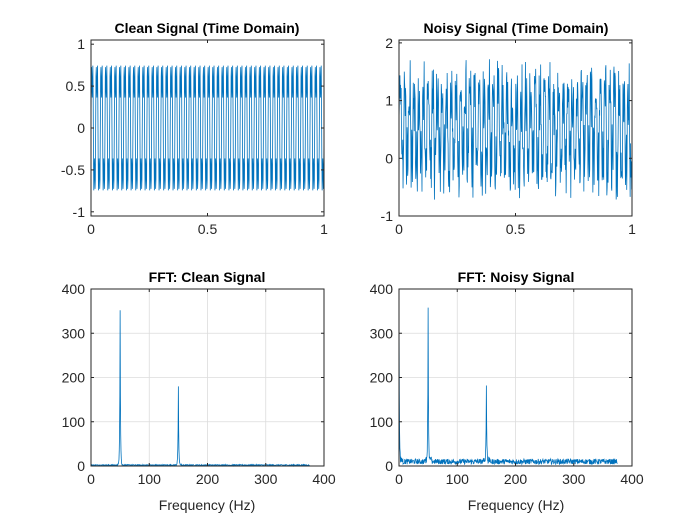 Image resolution: width=700 pixels, height=525 pixels. I want to click on series-clean-fft, so click(200, 388).